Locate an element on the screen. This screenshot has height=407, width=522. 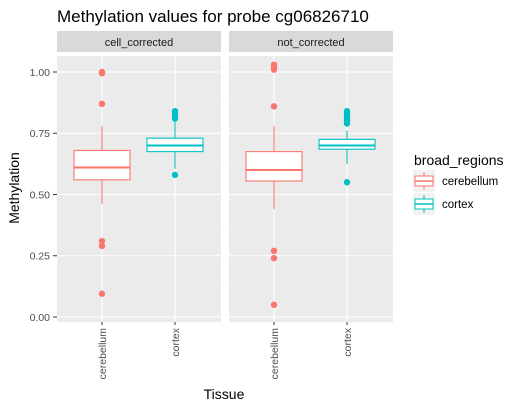
legend-entry-cerebellum: cerebellum is located at coordinates (455, 181).